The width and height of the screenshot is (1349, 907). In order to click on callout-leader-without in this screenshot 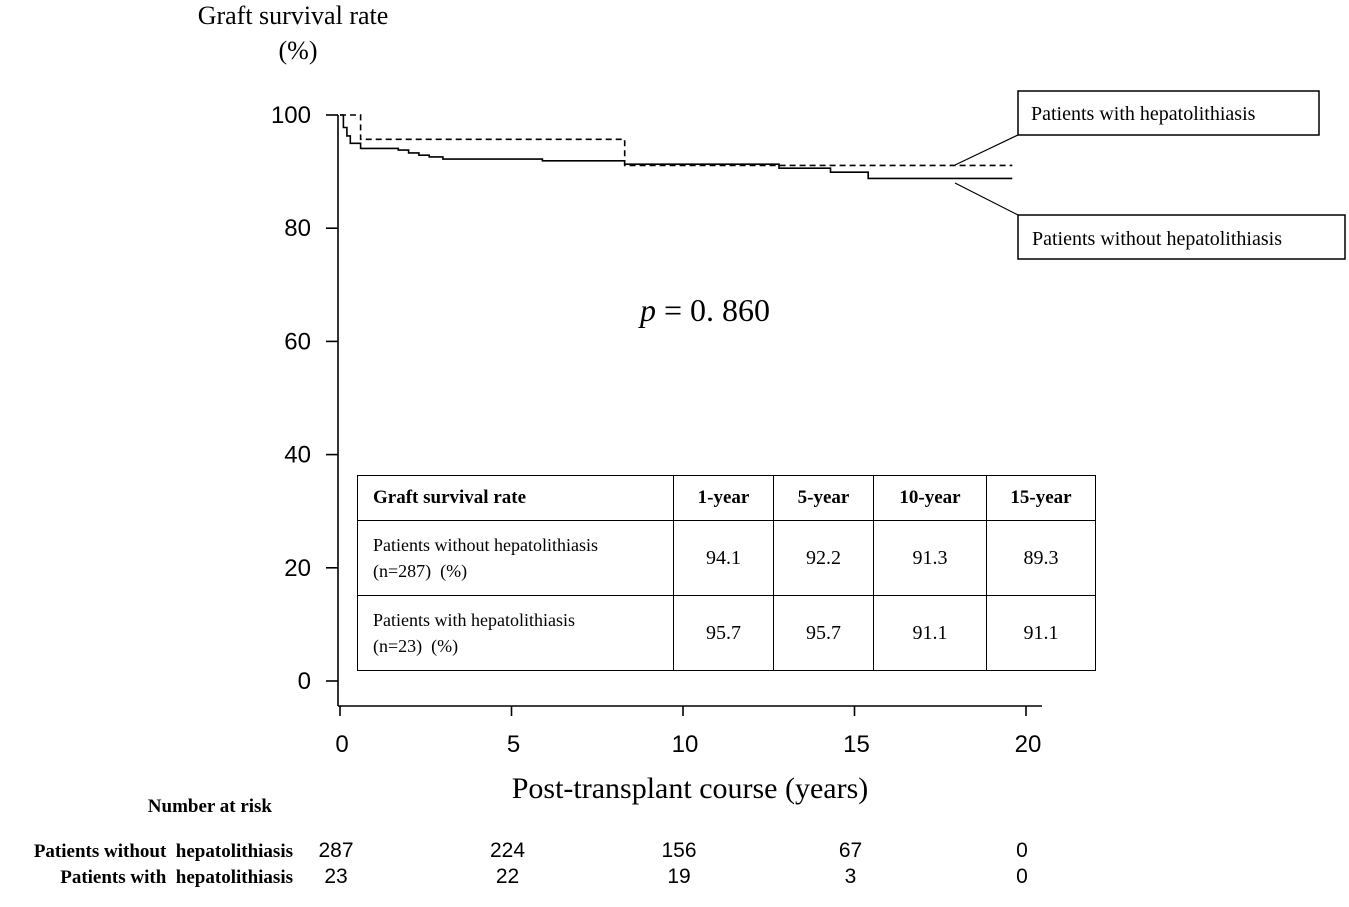, I will do `click(986, 199)`.